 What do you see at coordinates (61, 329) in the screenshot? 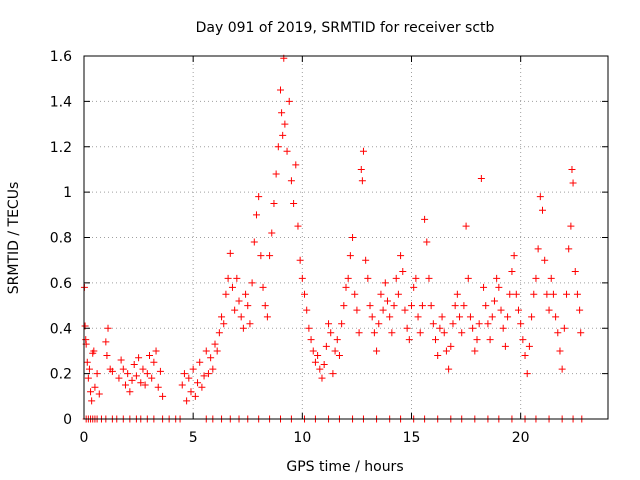
I see `y-tick-label: 0.4` at bounding box center [61, 329].